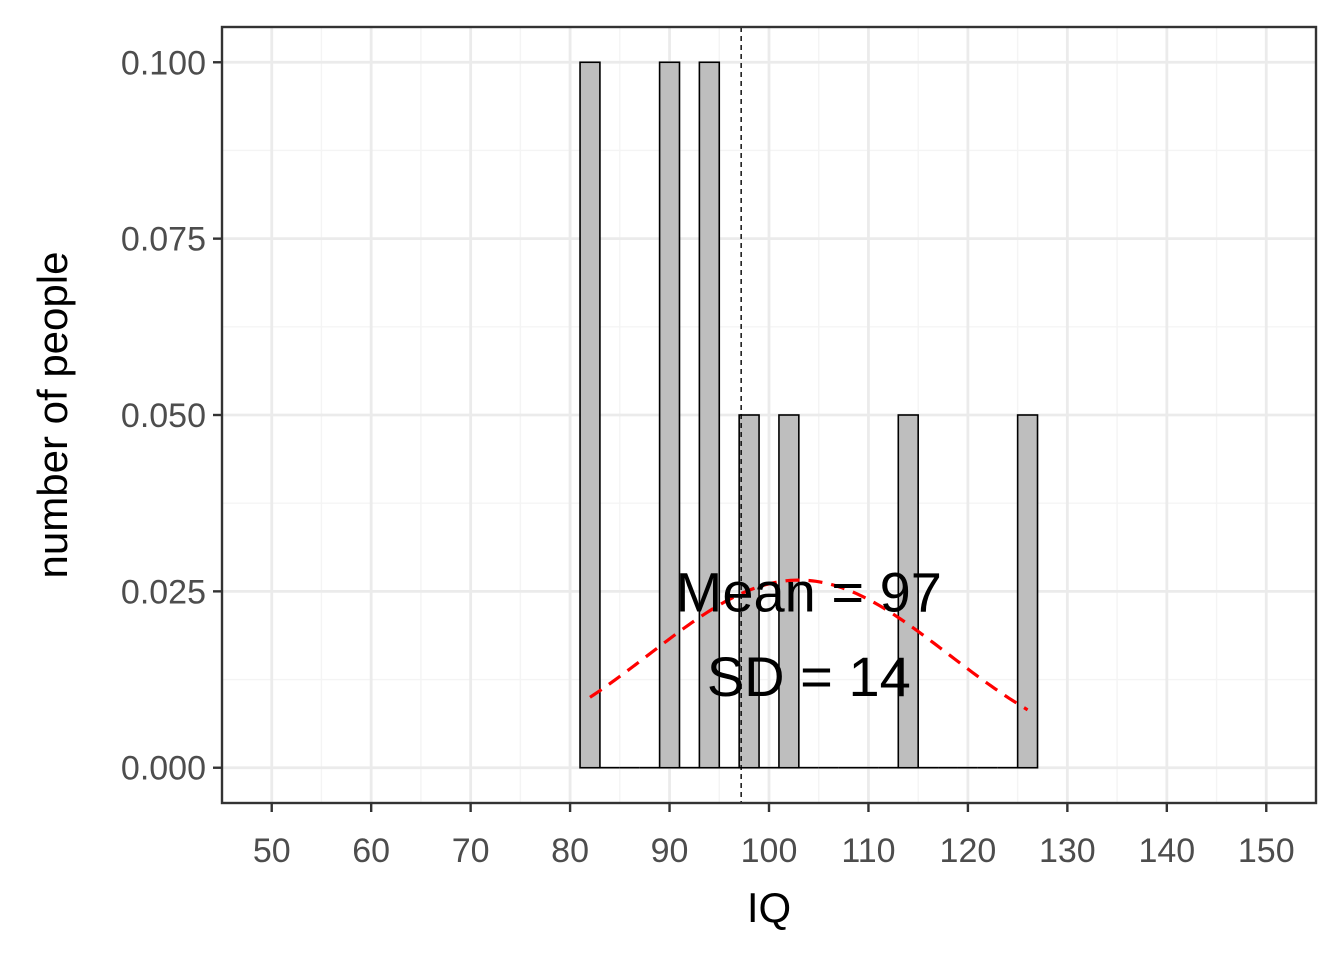 The width and height of the screenshot is (1344, 960). I want to click on y-tick-label: 0.075, so click(163, 240).